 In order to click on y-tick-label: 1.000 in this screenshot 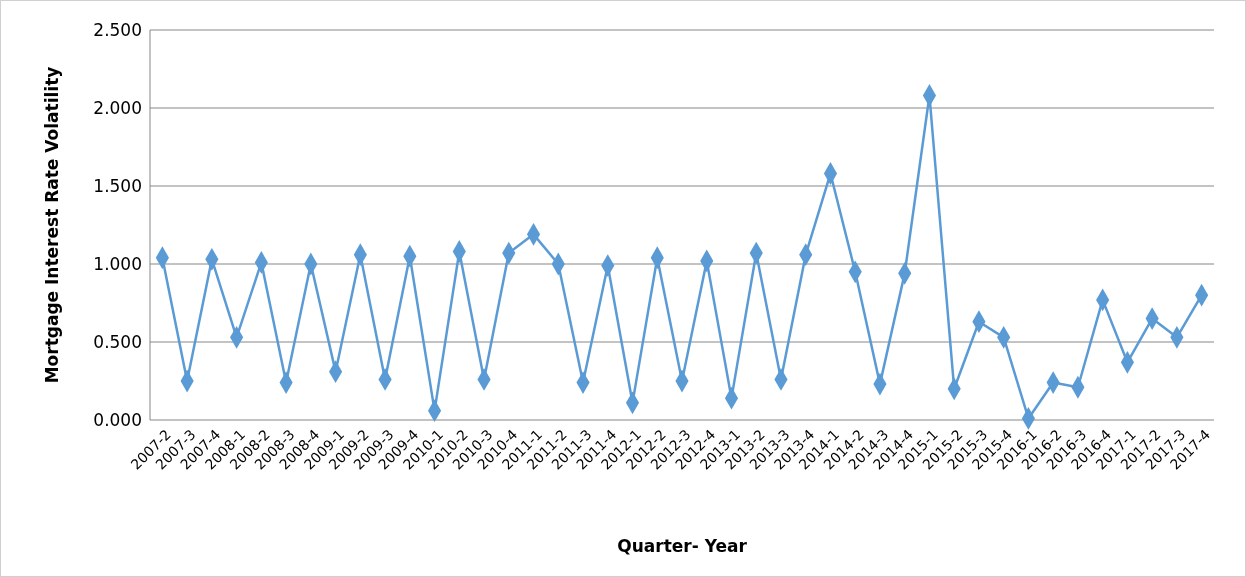, I will do `click(117, 263)`.